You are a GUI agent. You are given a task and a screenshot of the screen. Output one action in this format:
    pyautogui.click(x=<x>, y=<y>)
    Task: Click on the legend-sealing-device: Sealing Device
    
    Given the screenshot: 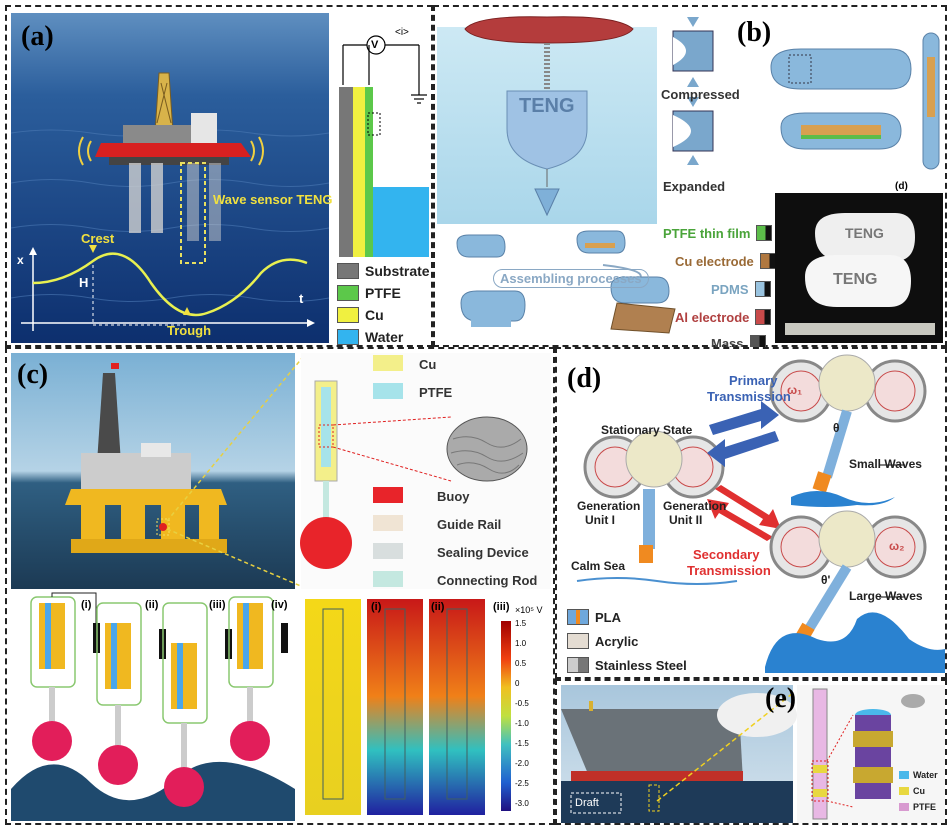 What is the action you would take?
    pyautogui.click(x=483, y=552)
    